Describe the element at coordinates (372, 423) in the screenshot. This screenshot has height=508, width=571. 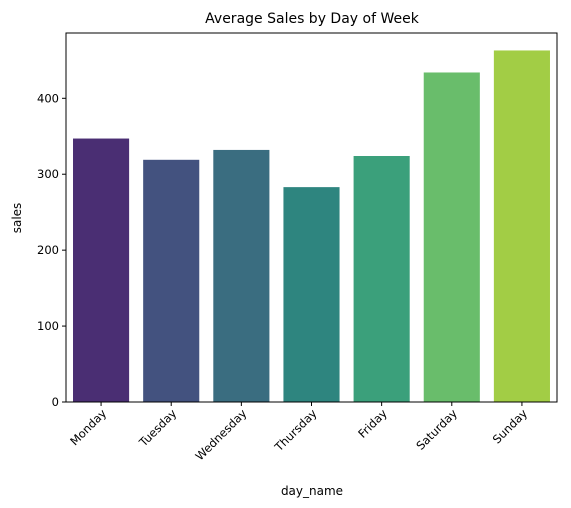
I see `x-tick-label: Friday` at that location.